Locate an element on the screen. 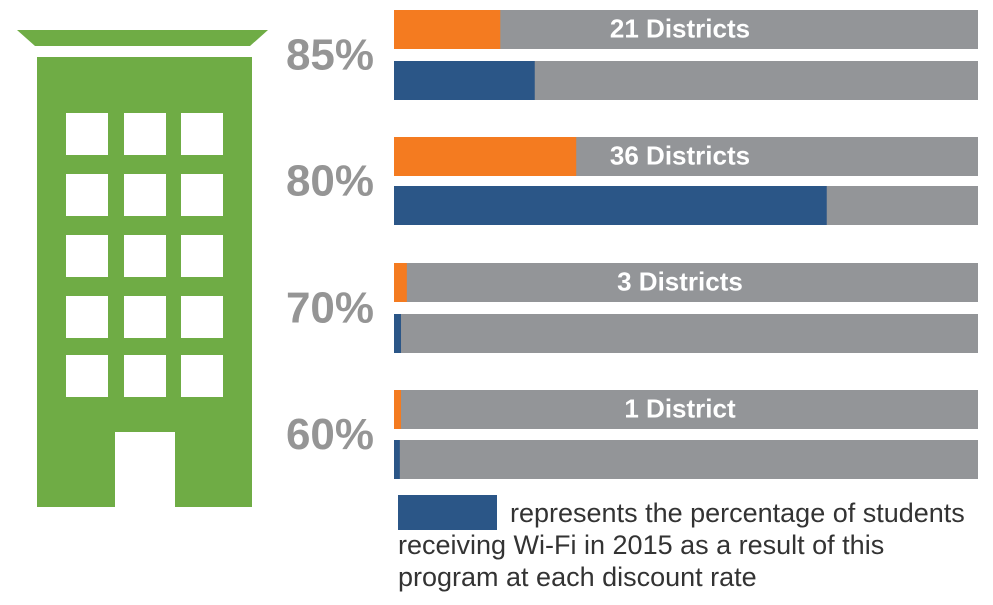 This screenshot has width=993, height=605. district-count-label: 1 District is located at coordinates (680, 408).